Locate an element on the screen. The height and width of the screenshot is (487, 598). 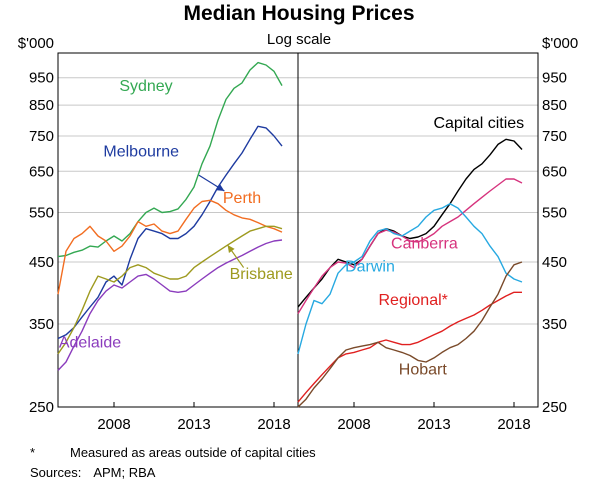
series-line-adelaide is located at coordinates (170, 305).